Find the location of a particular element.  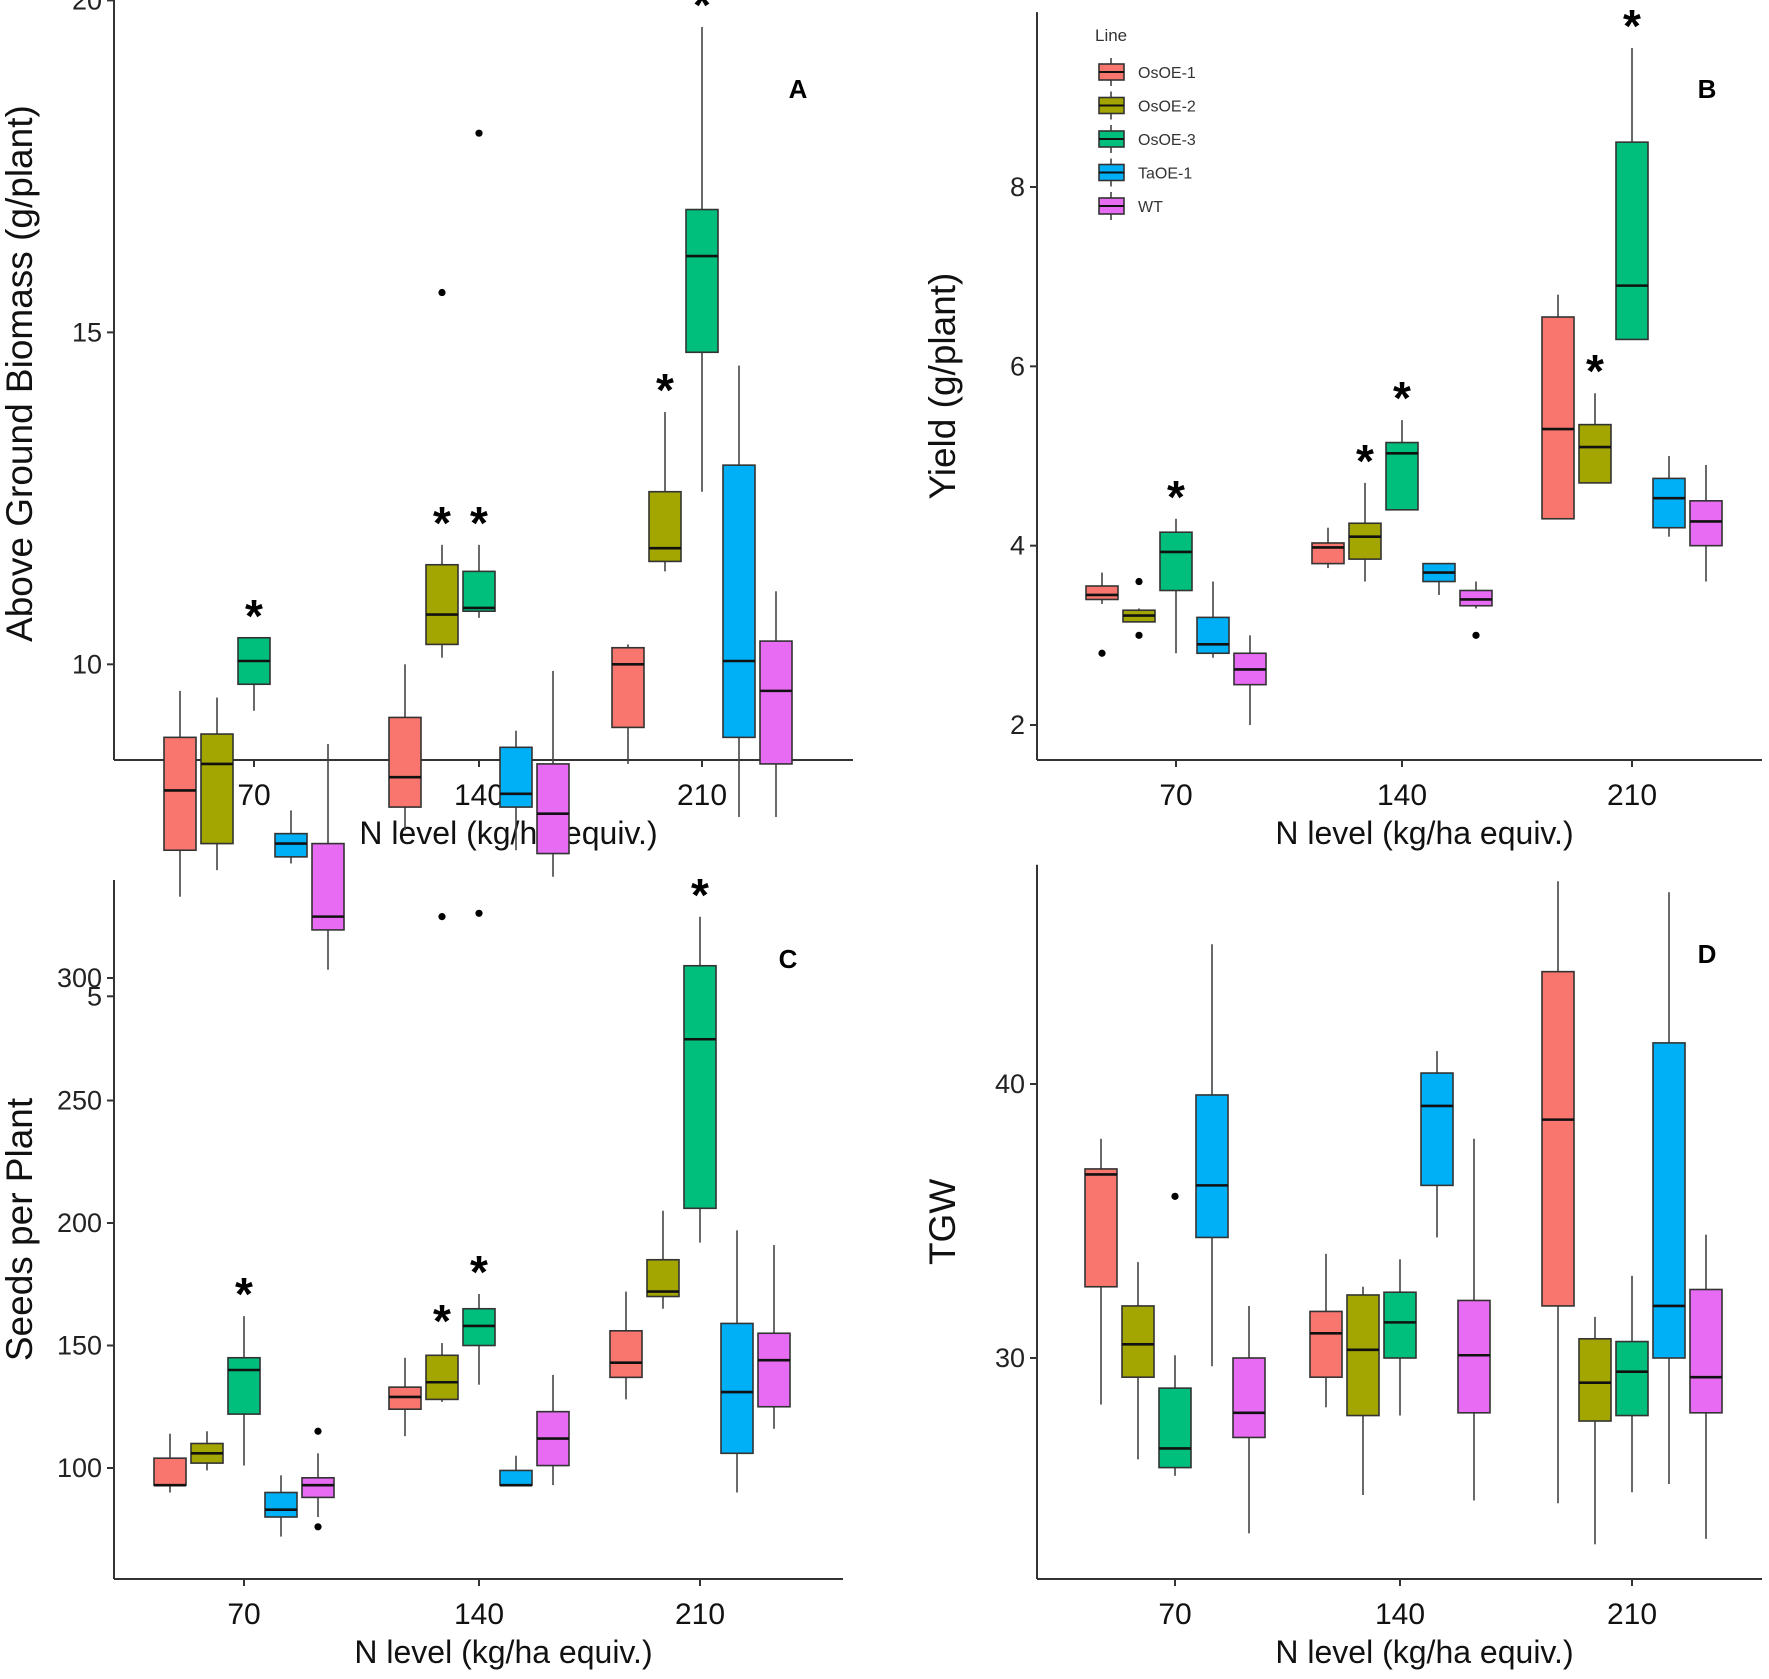

y-tick-label: 200 is located at coordinates (79, 1223).